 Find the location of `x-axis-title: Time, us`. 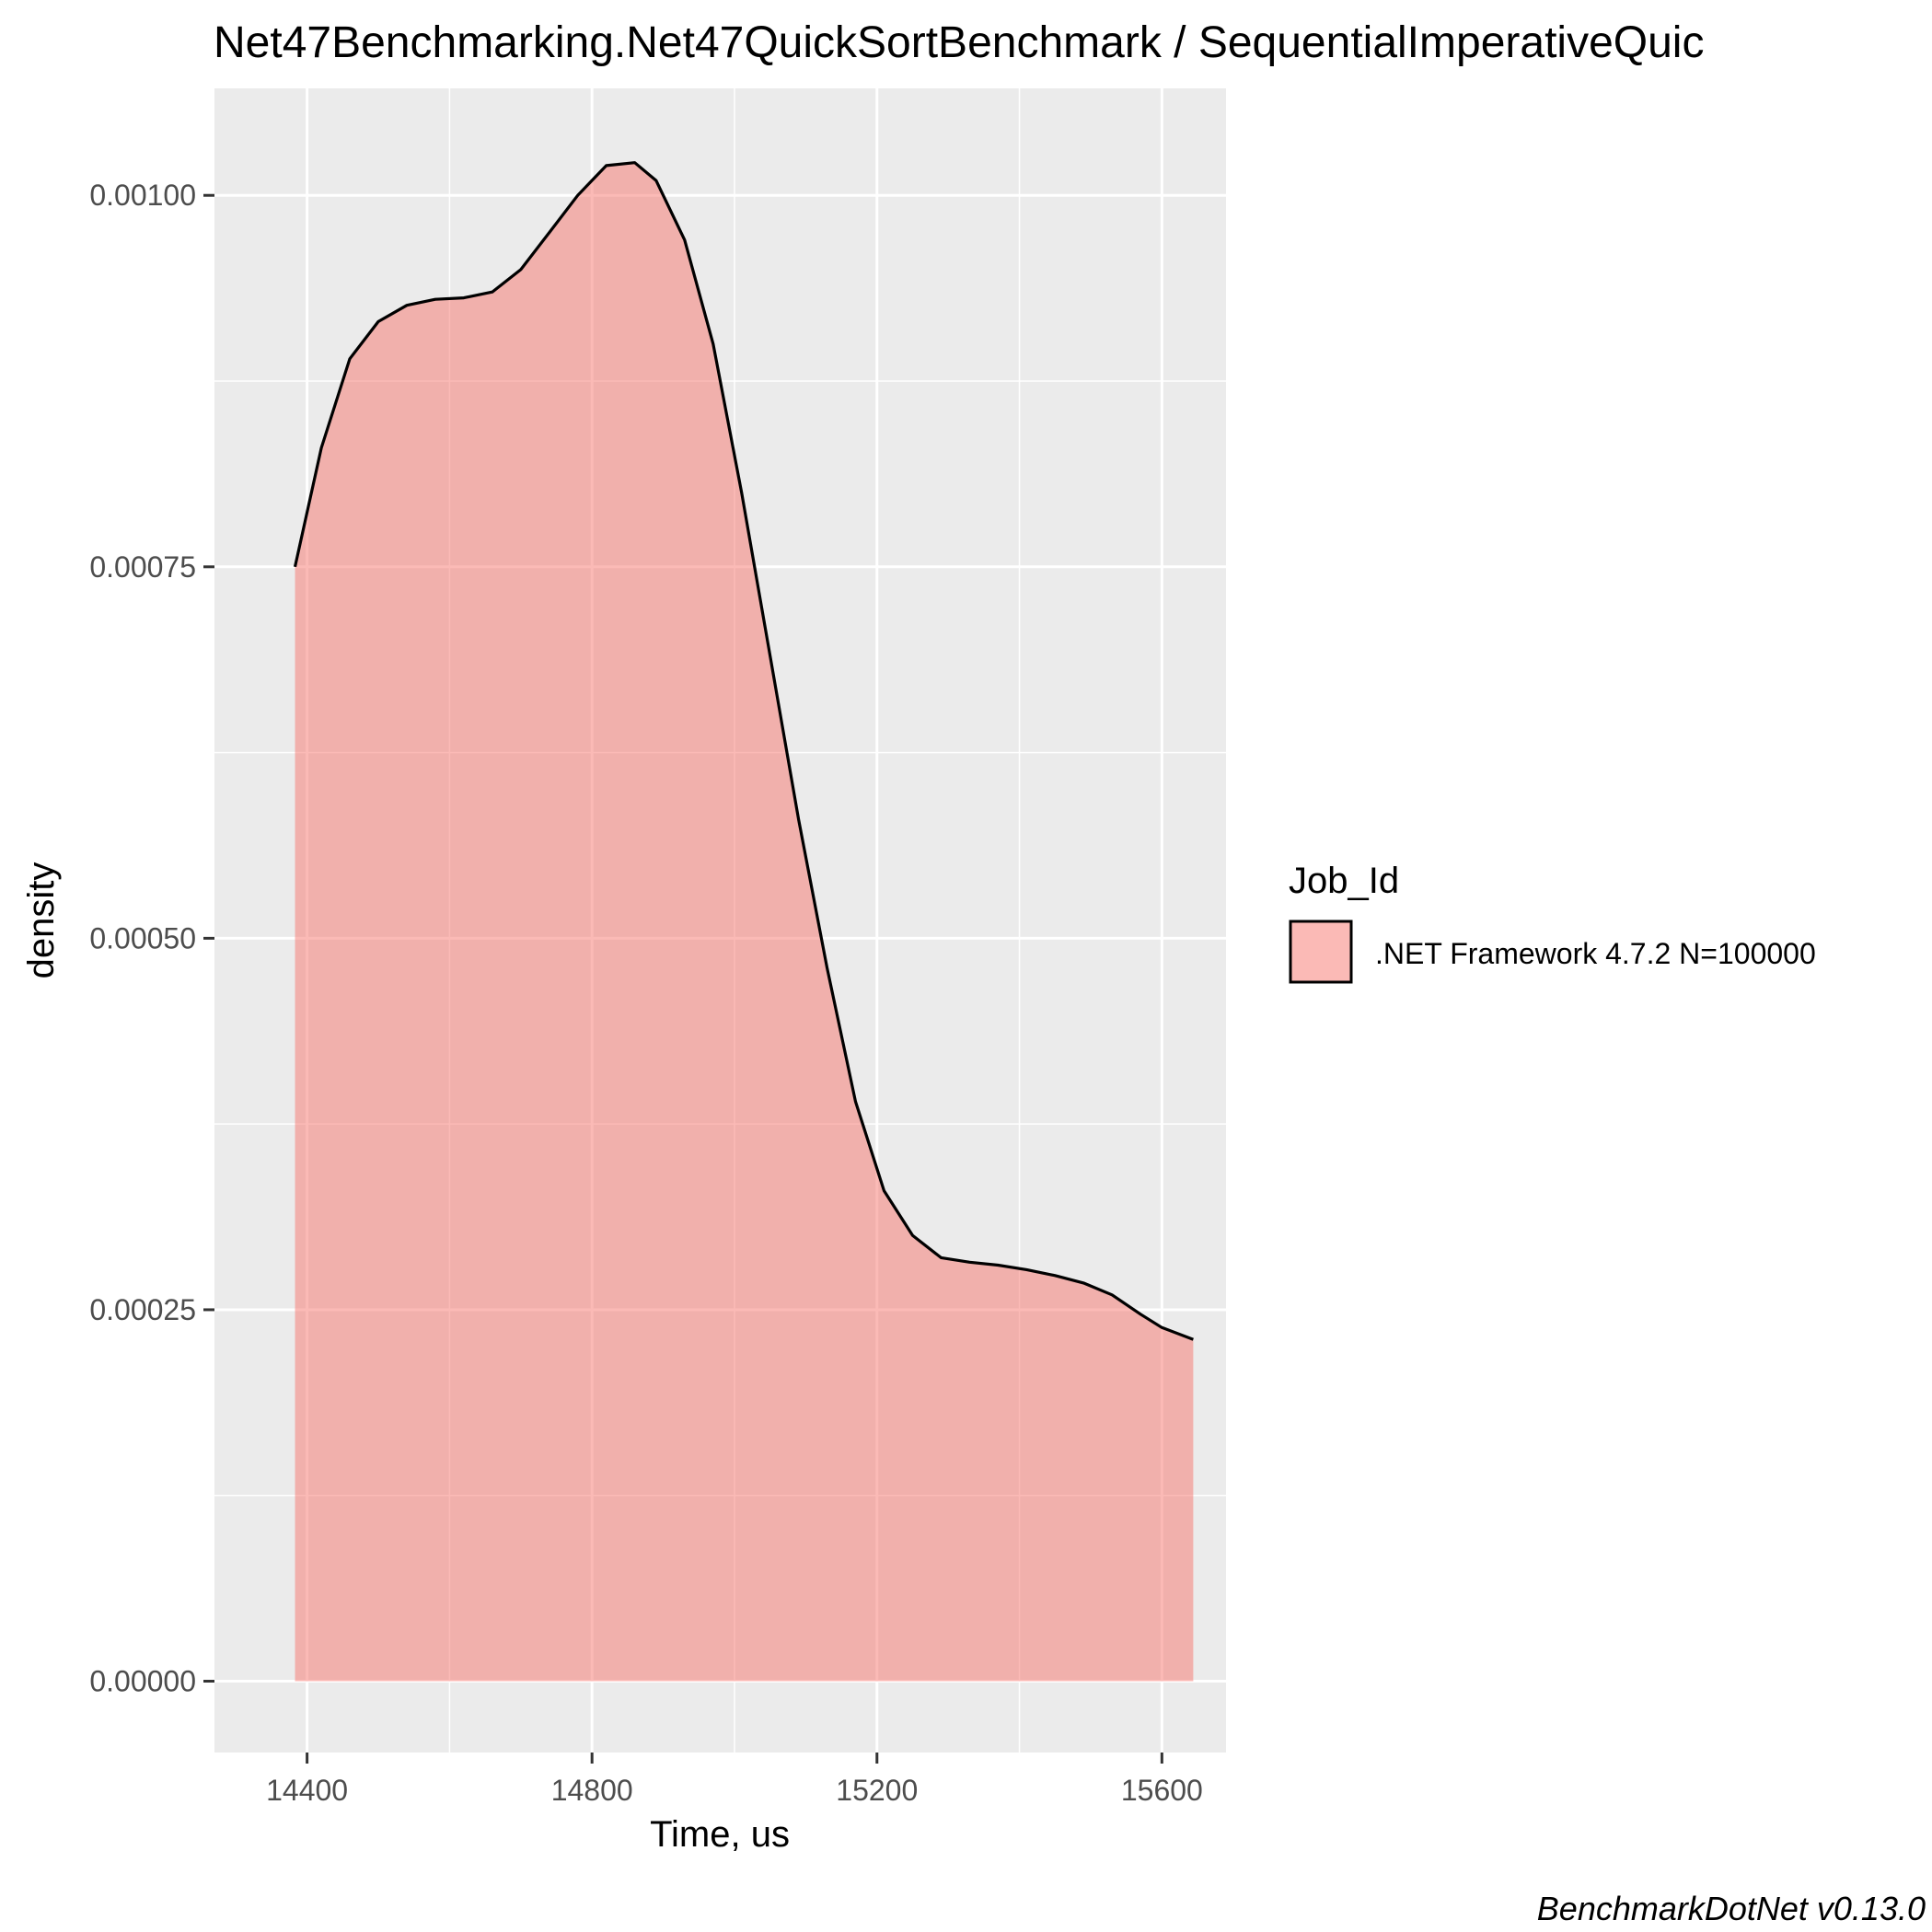

x-axis-title: Time, us is located at coordinates (720, 1835).